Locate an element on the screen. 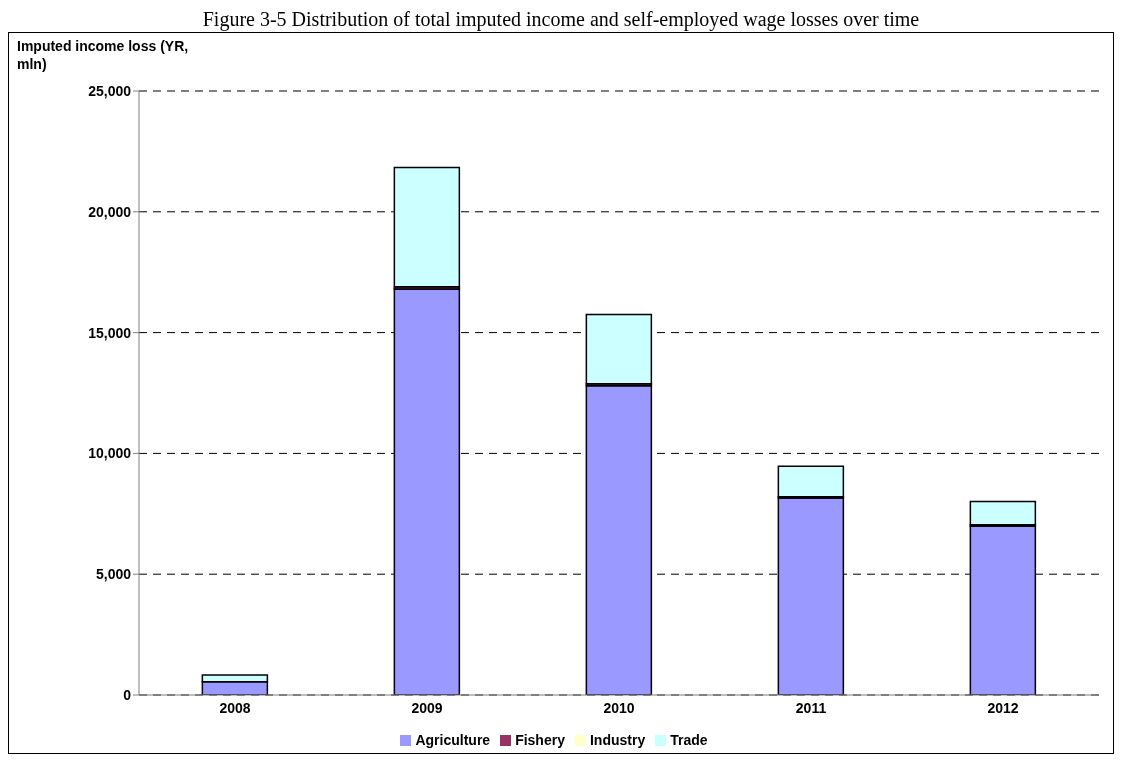  y-tick-label: 20,000 is located at coordinates (110, 211).